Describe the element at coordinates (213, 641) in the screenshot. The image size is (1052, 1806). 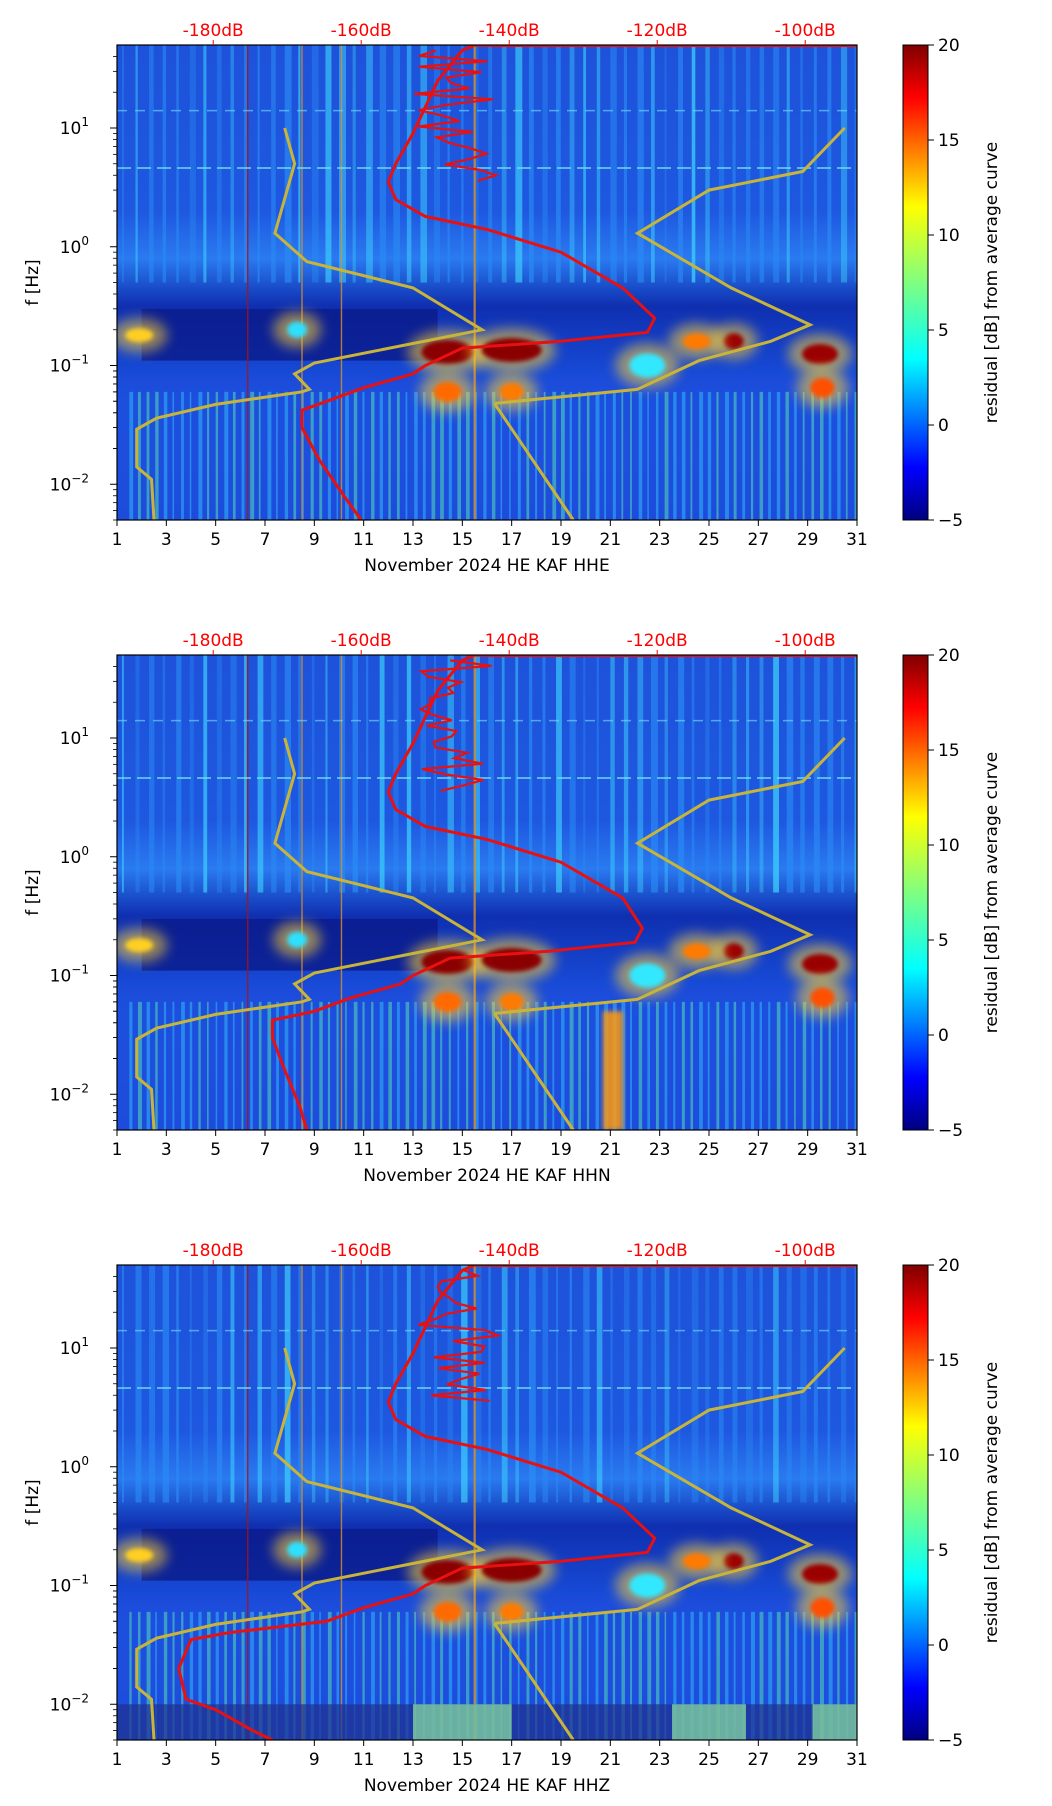
I see `db-tick-label: -180dB` at that location.